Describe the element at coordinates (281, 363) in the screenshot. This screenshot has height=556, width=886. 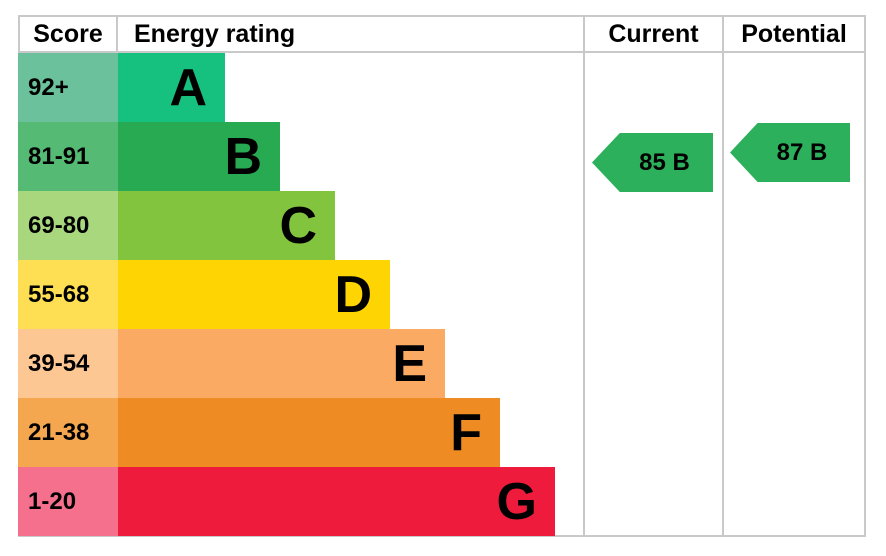
I see `band-bar-e: E` at that location.